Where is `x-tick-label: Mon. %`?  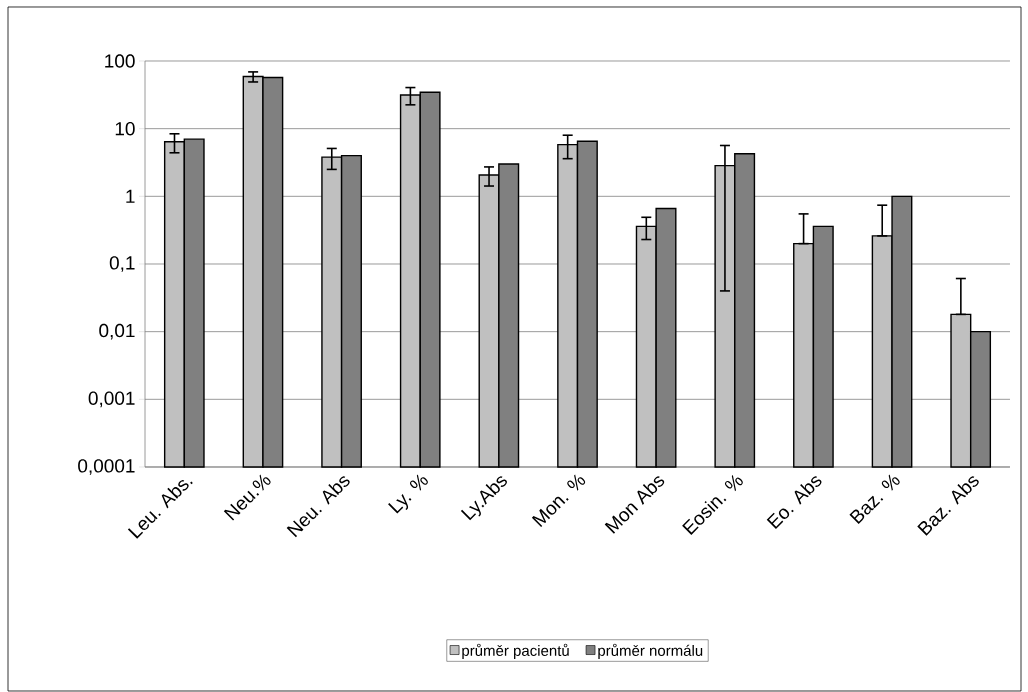 x-tick-label: Mon. % is located at coordinates (558, 500).